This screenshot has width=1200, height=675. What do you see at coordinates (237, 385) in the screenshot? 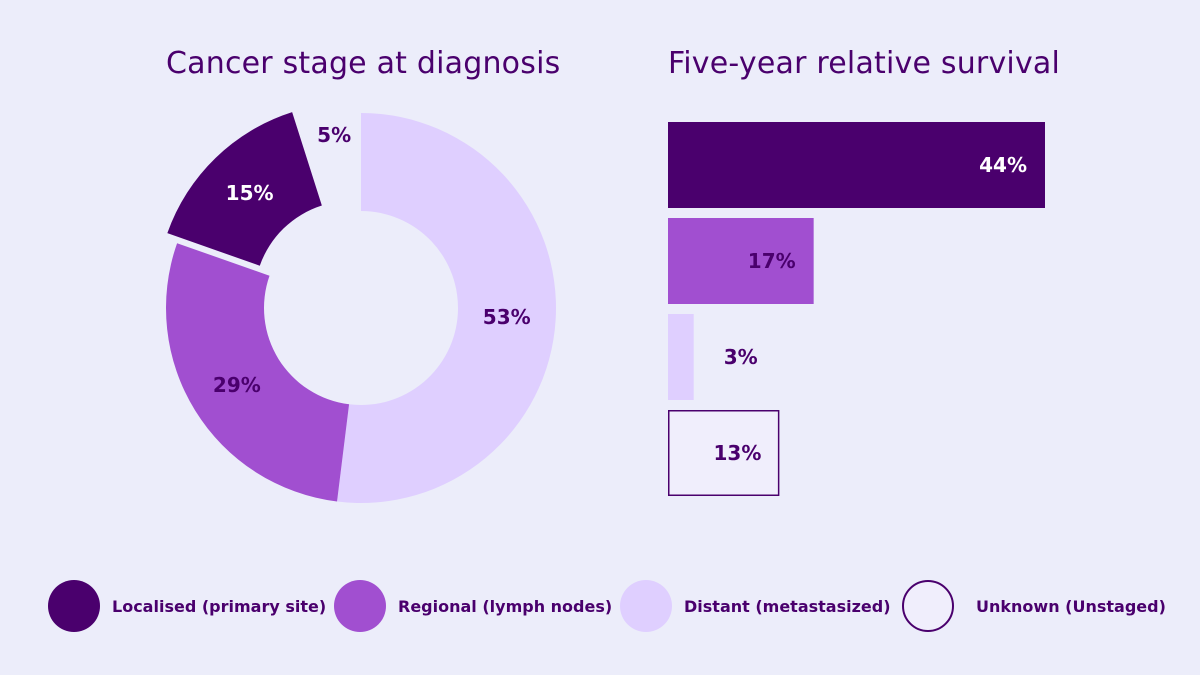
I see `donut-label-regional: 29%` at bounding box center [237, 385].